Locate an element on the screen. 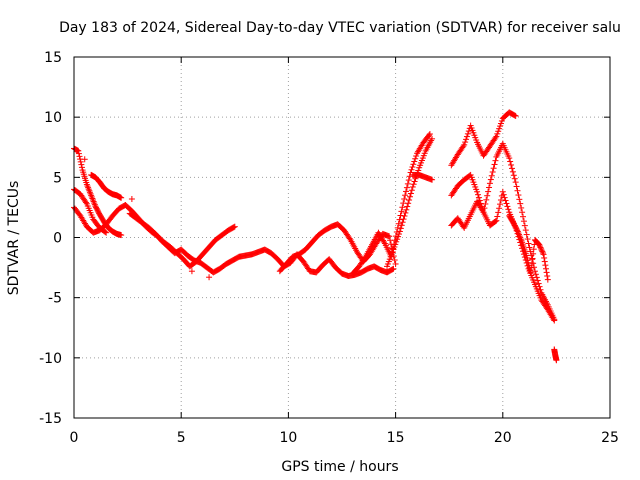 The width and height of the screenshot is (640, 480). y-tick-label: -5 is located at coordinates (55, 299).